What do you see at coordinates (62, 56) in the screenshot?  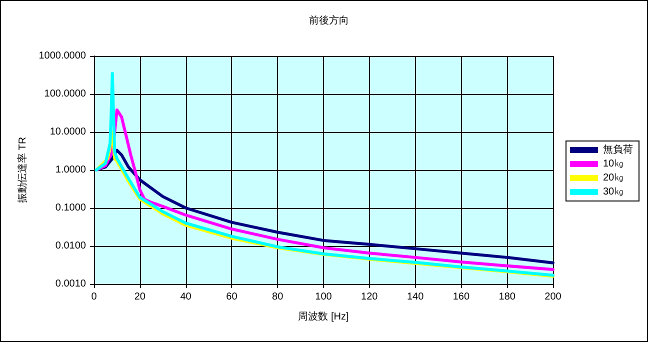 I see `y-tick-label: 1000.0000` at bounding box center [62, 56].